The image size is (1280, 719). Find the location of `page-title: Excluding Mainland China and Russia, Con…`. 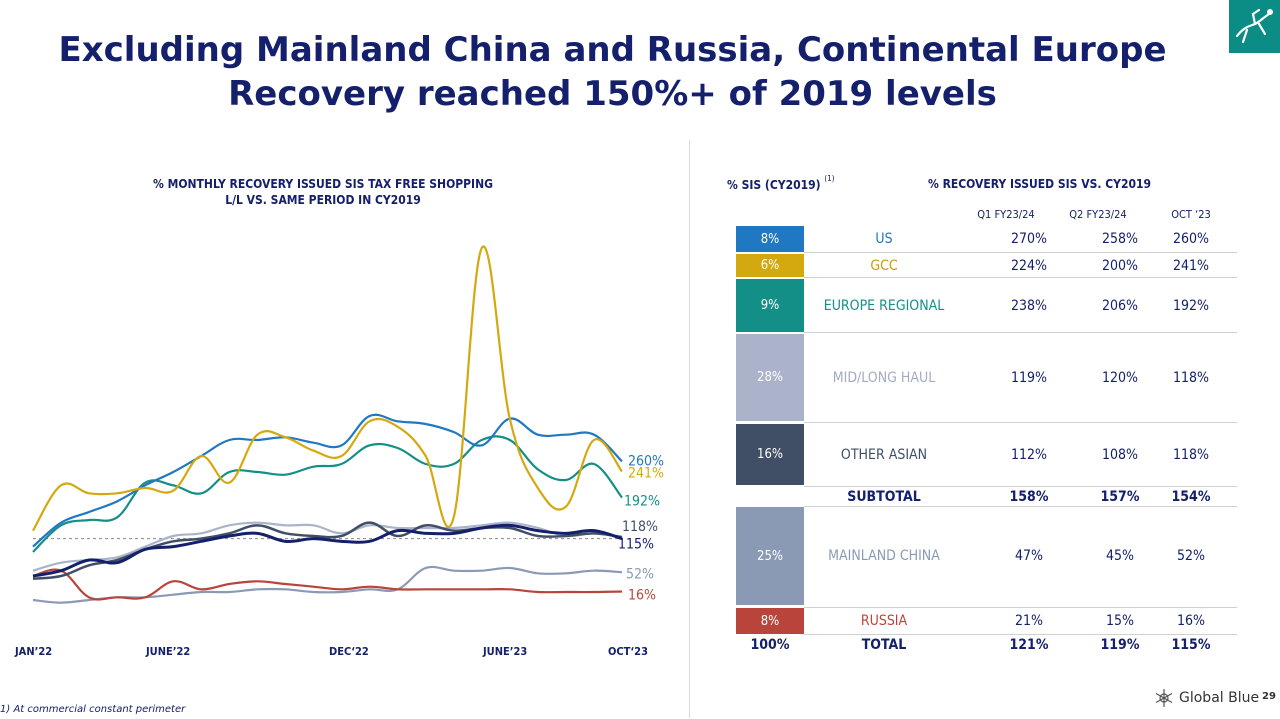

page-title: Excluding Mainland China and Russia, Con… is located at coordinates (612, 72).